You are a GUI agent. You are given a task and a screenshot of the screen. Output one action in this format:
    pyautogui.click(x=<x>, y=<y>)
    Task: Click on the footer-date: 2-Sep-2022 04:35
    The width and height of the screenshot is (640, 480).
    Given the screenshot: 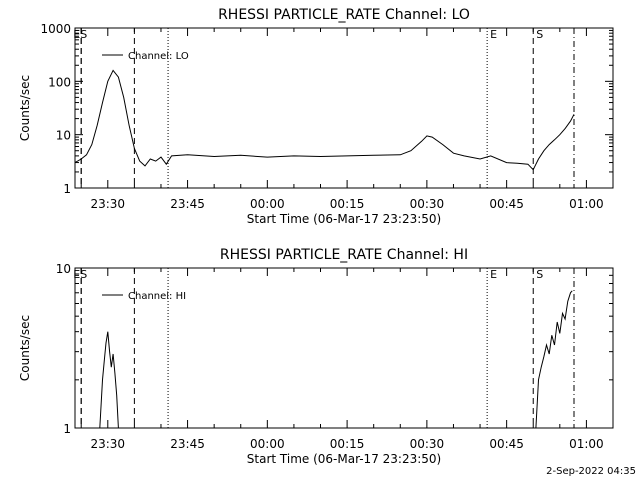 What is the action you would take?
    pyautogui.click(x=591, y=471)
    